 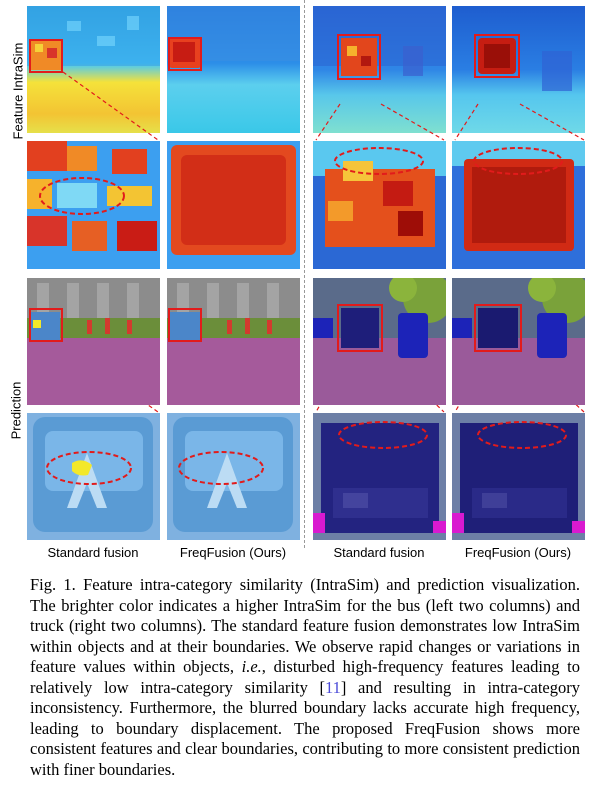 I want to click on column-caption-2: FreqFusion (Ours), so click(x=233, y=552).